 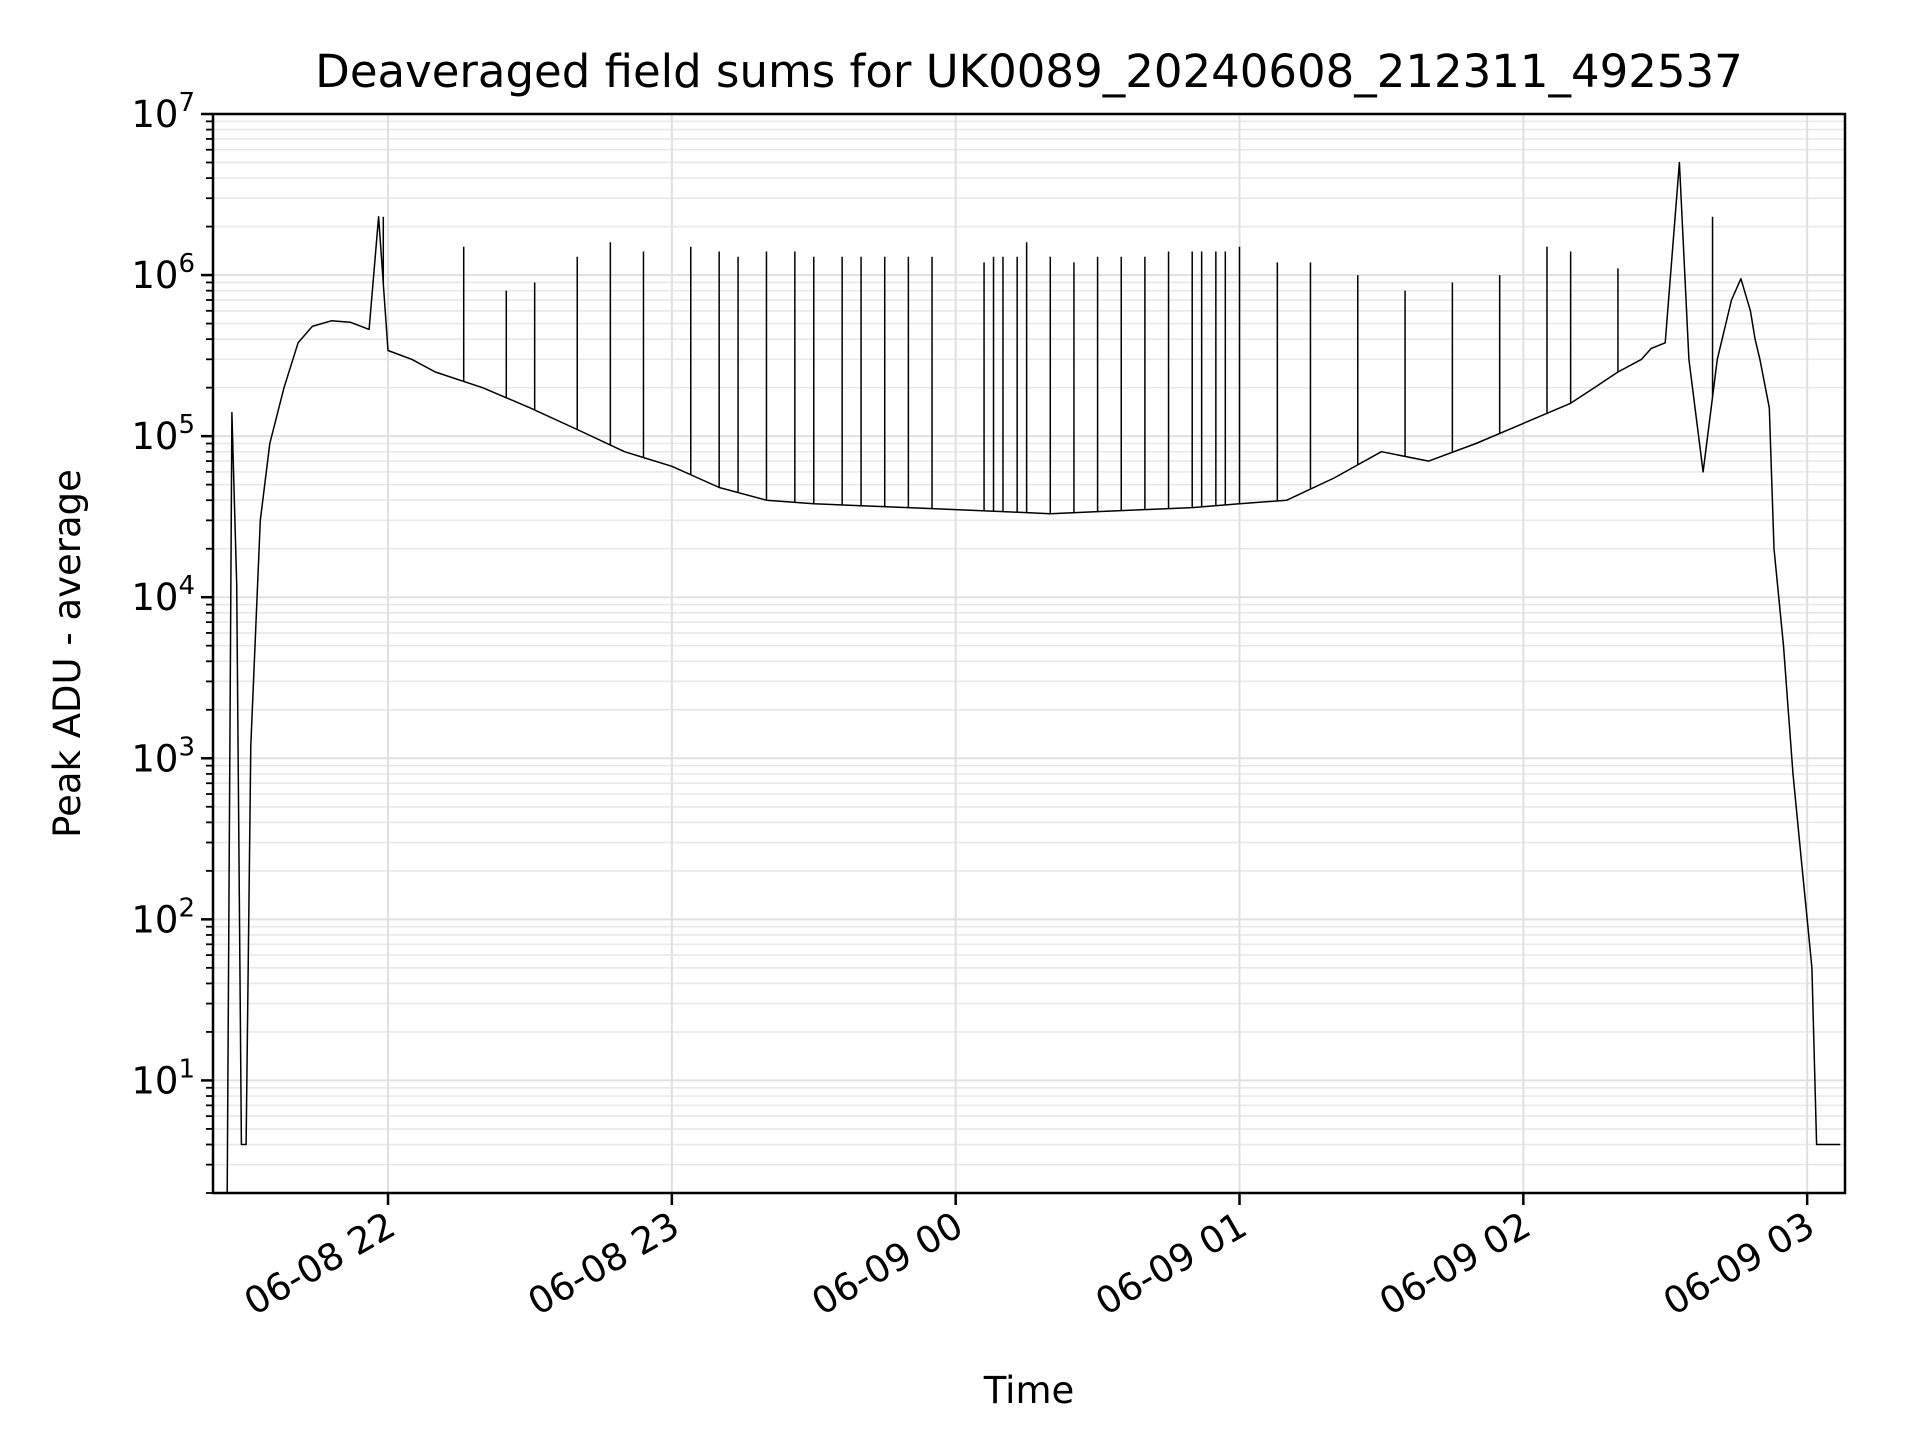 What do you see at coordinates (67, 653) in the screenshot?
I see `y-axis-label: Peak ADU - average` at bounding box center [67, 653].